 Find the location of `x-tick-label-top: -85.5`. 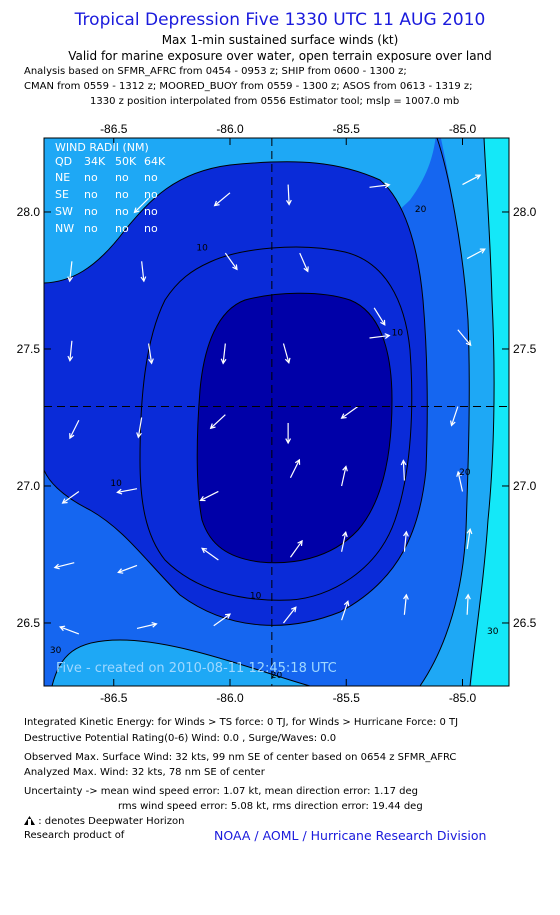

x-tick-label-top: -85.5 is located at coordinates (347, 129).